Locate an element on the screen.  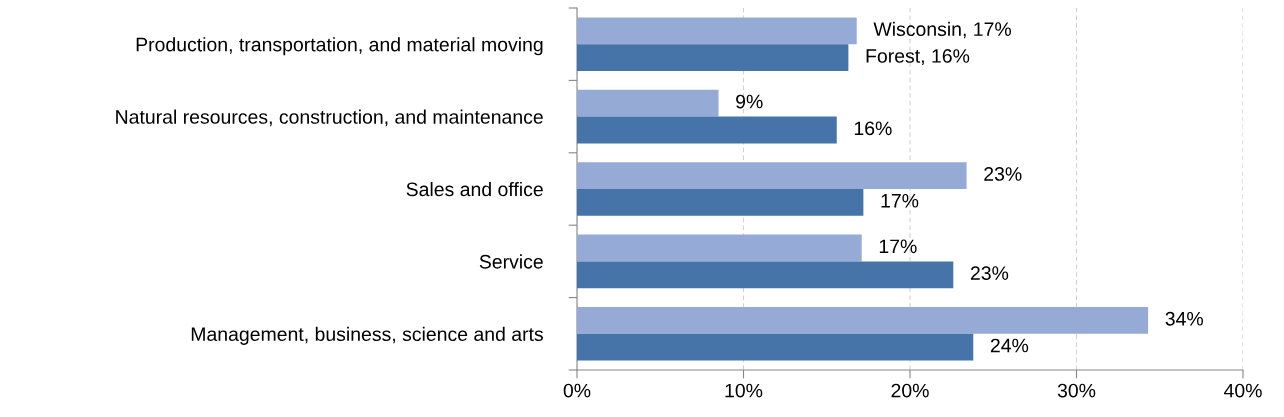
data-label: 9% is located at coordinates (749, 101).